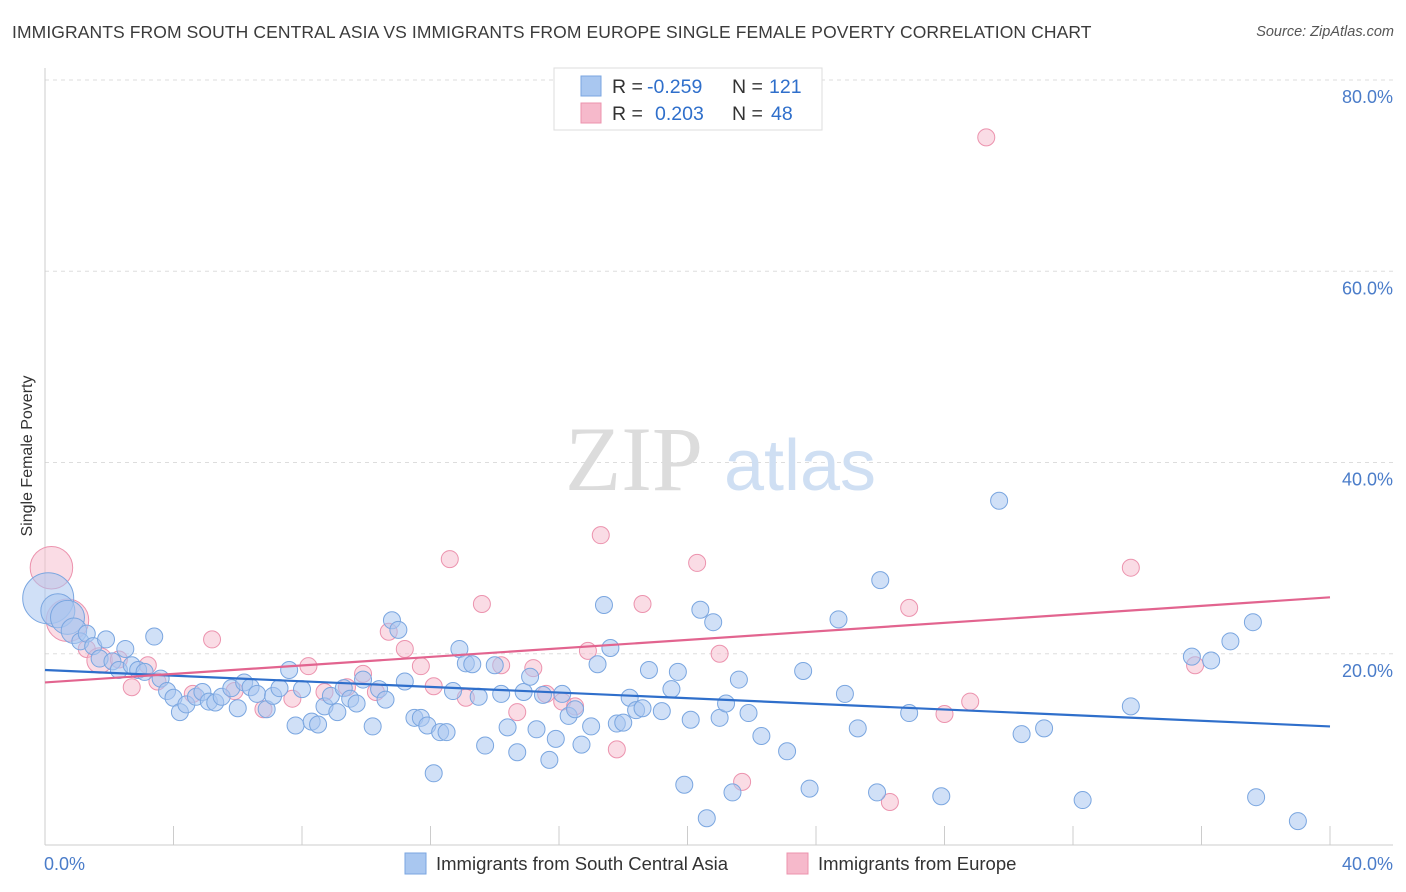  Describe the element at coordinates (591, 113) in the screenshot. I see `stats-swatch-pink` at that location.